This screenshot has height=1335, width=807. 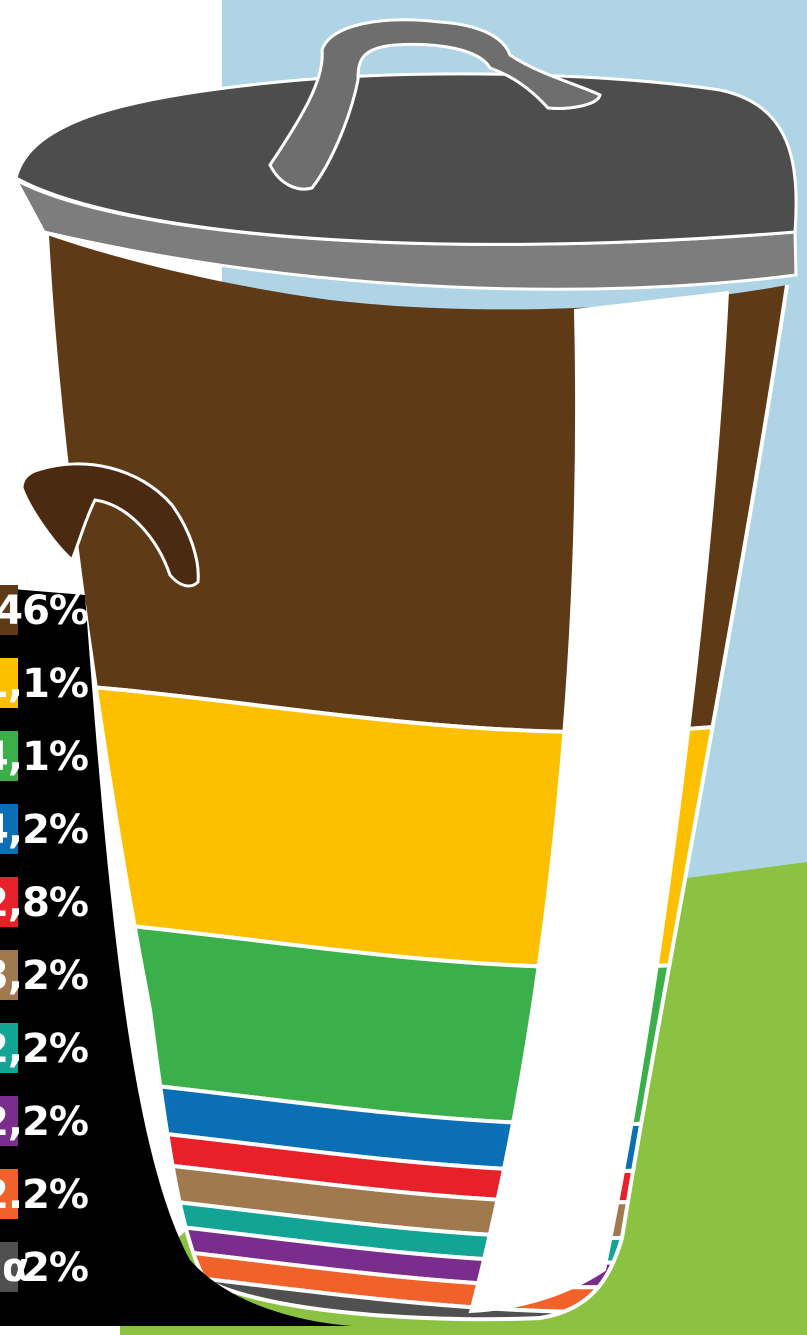 I want to click on lid-top, so click(x=406, y=159).